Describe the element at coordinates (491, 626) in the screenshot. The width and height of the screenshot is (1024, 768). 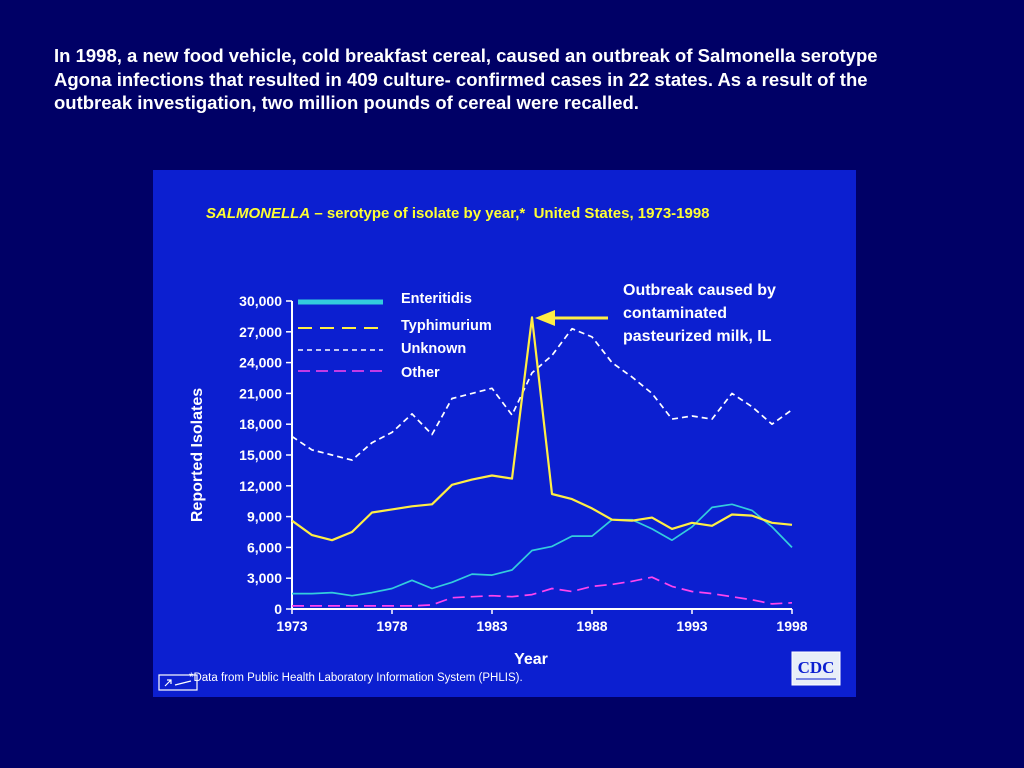
I see `x-tick-label: 1983` at that location.